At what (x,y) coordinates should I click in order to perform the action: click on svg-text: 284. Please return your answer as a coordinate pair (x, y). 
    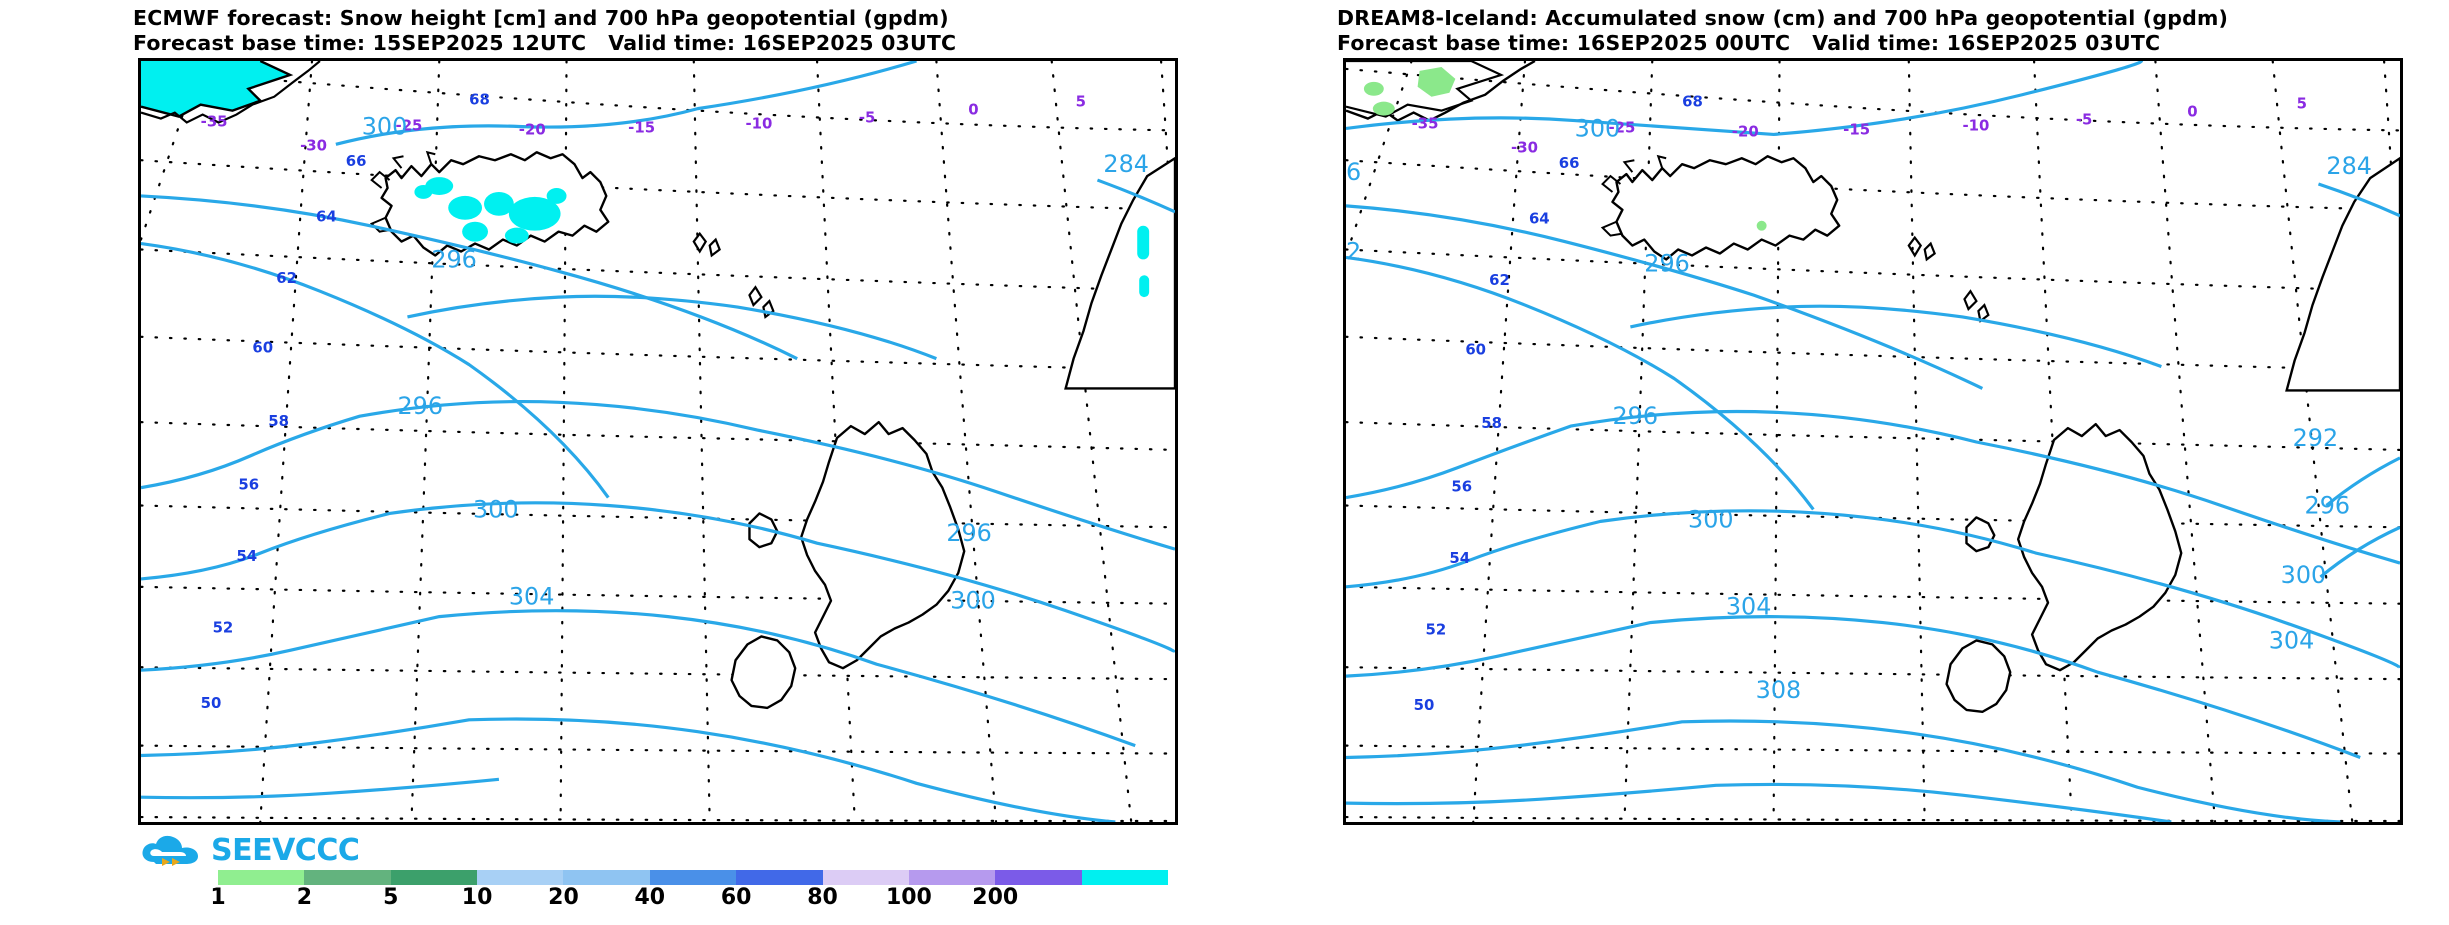
    Looking at the image, I should click on (1126, 164).